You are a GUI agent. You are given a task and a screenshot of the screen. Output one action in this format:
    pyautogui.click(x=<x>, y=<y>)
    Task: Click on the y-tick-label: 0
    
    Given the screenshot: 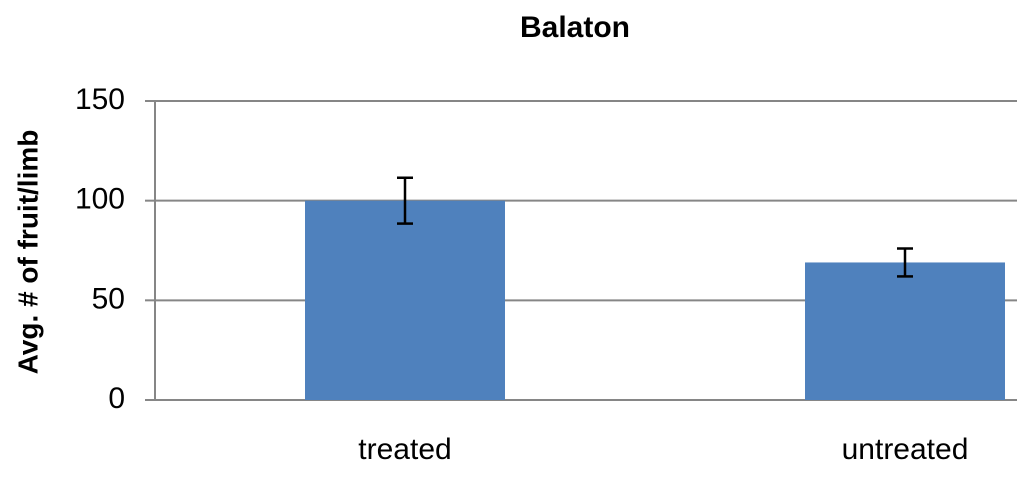 What is the action you would take?
    pyautogui.click(x=116, y=398)
    